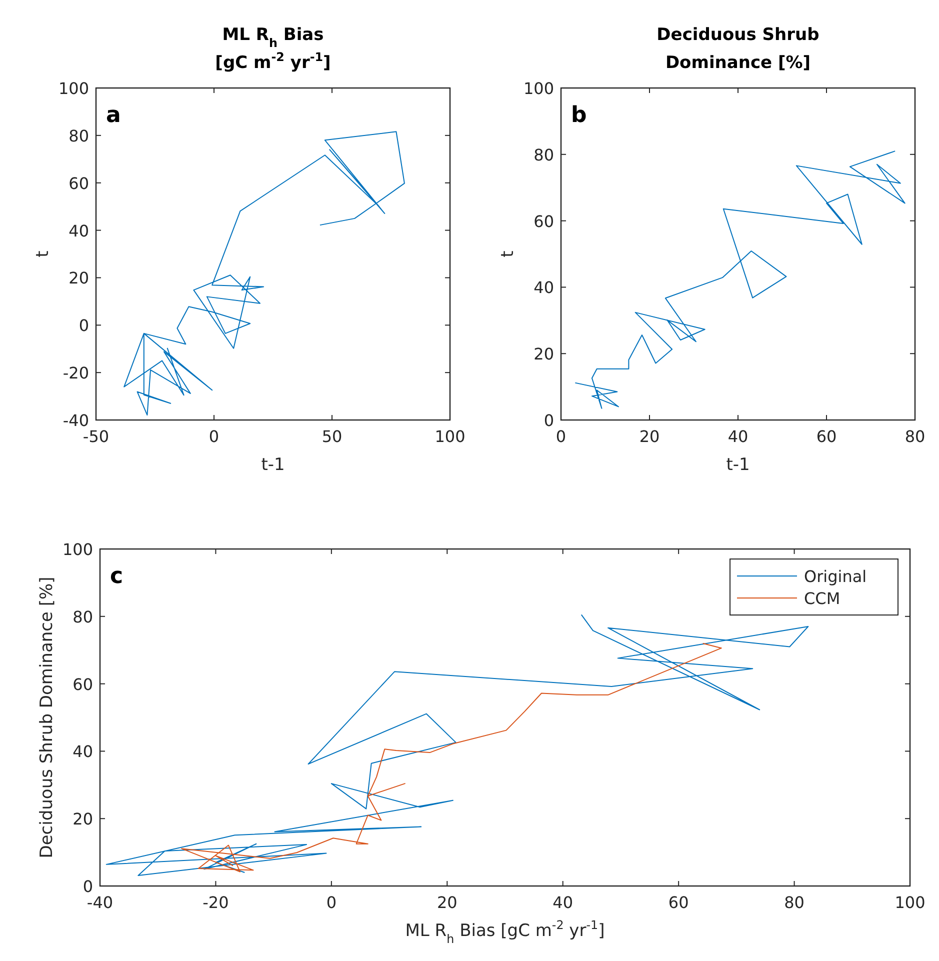 The height and width of the screenshot is (961, 939). I want to click on x-tick-label: 50, so click(332, 436).